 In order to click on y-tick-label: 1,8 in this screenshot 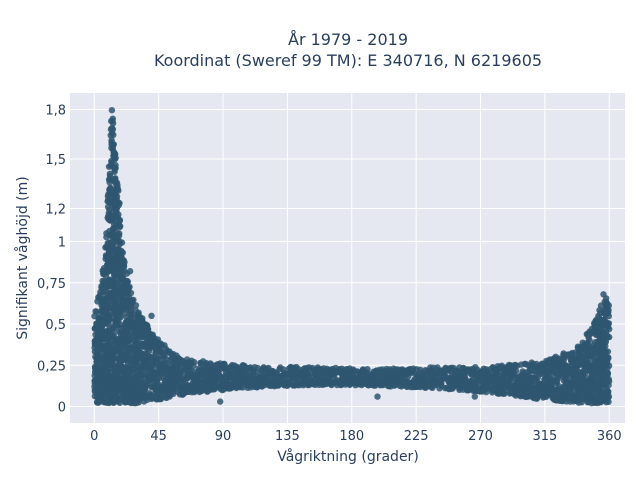, I will do `click(55, 111)`.